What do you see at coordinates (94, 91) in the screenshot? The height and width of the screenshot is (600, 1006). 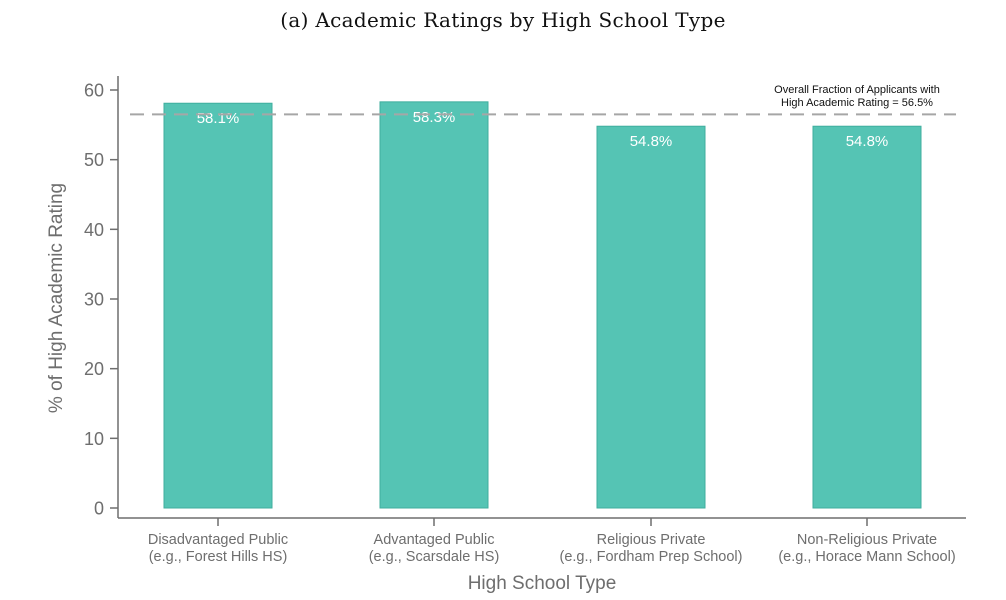 I see `y-tick-label-60: 60` at bounding box center [94, 91].